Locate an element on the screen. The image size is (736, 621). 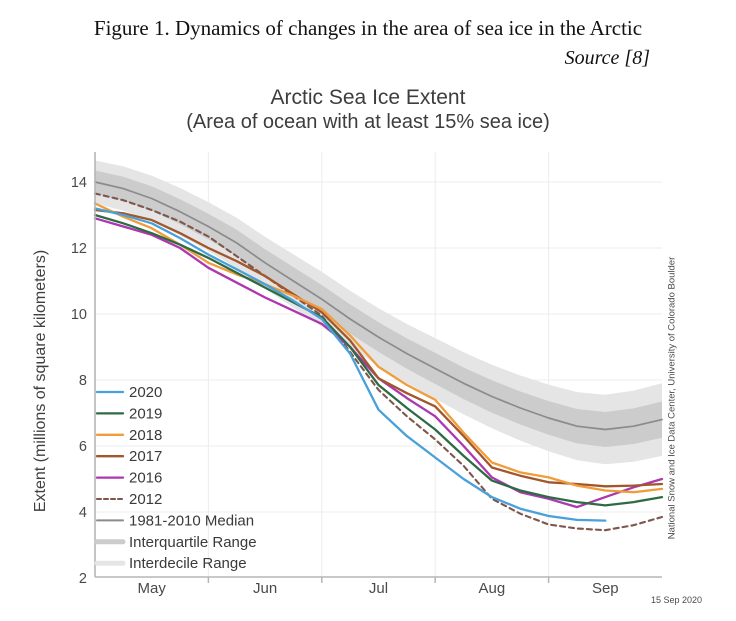
y-tick-label: 4 is located at coordinates (83, 513).